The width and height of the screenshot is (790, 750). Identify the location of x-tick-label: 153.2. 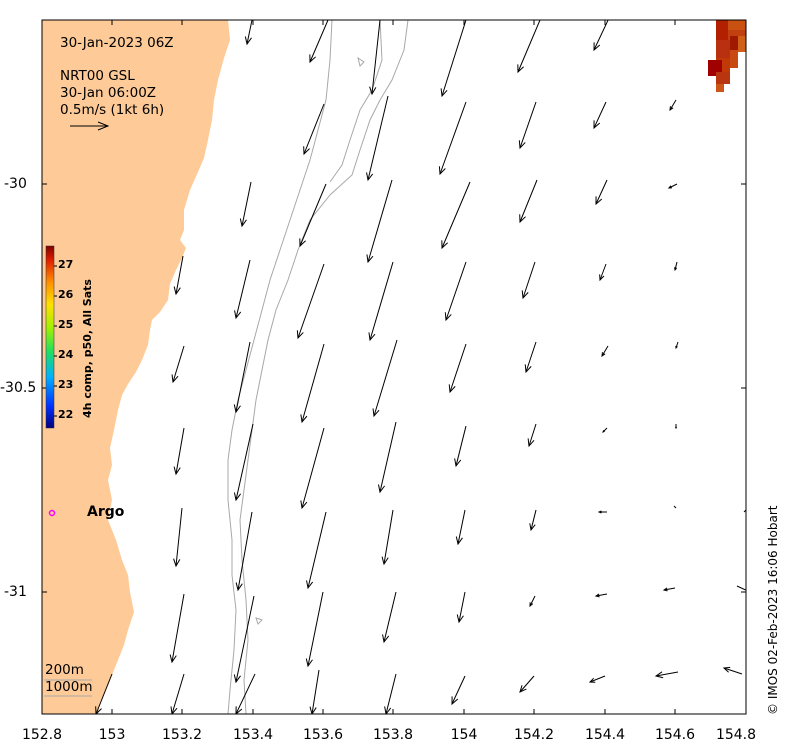
(182, 735).